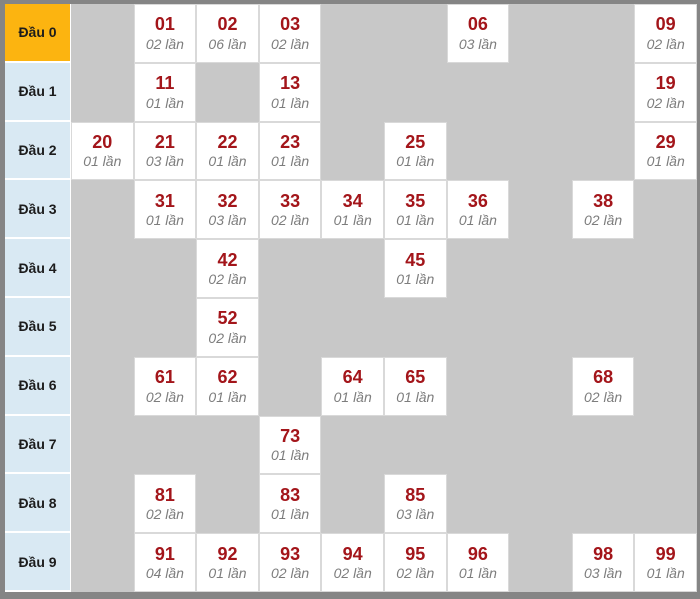  I want to click on number-cell-02: 02 06 lần, so click(227, 33).